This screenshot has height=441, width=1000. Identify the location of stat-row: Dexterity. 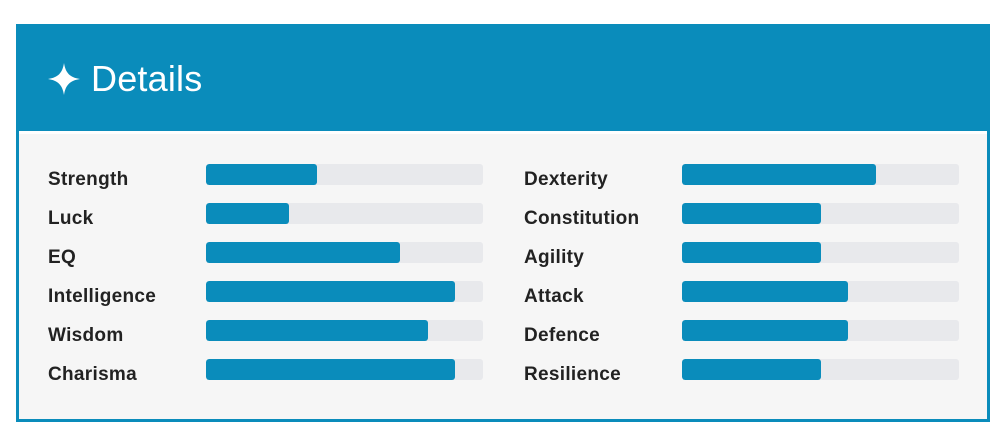
(744, 179).